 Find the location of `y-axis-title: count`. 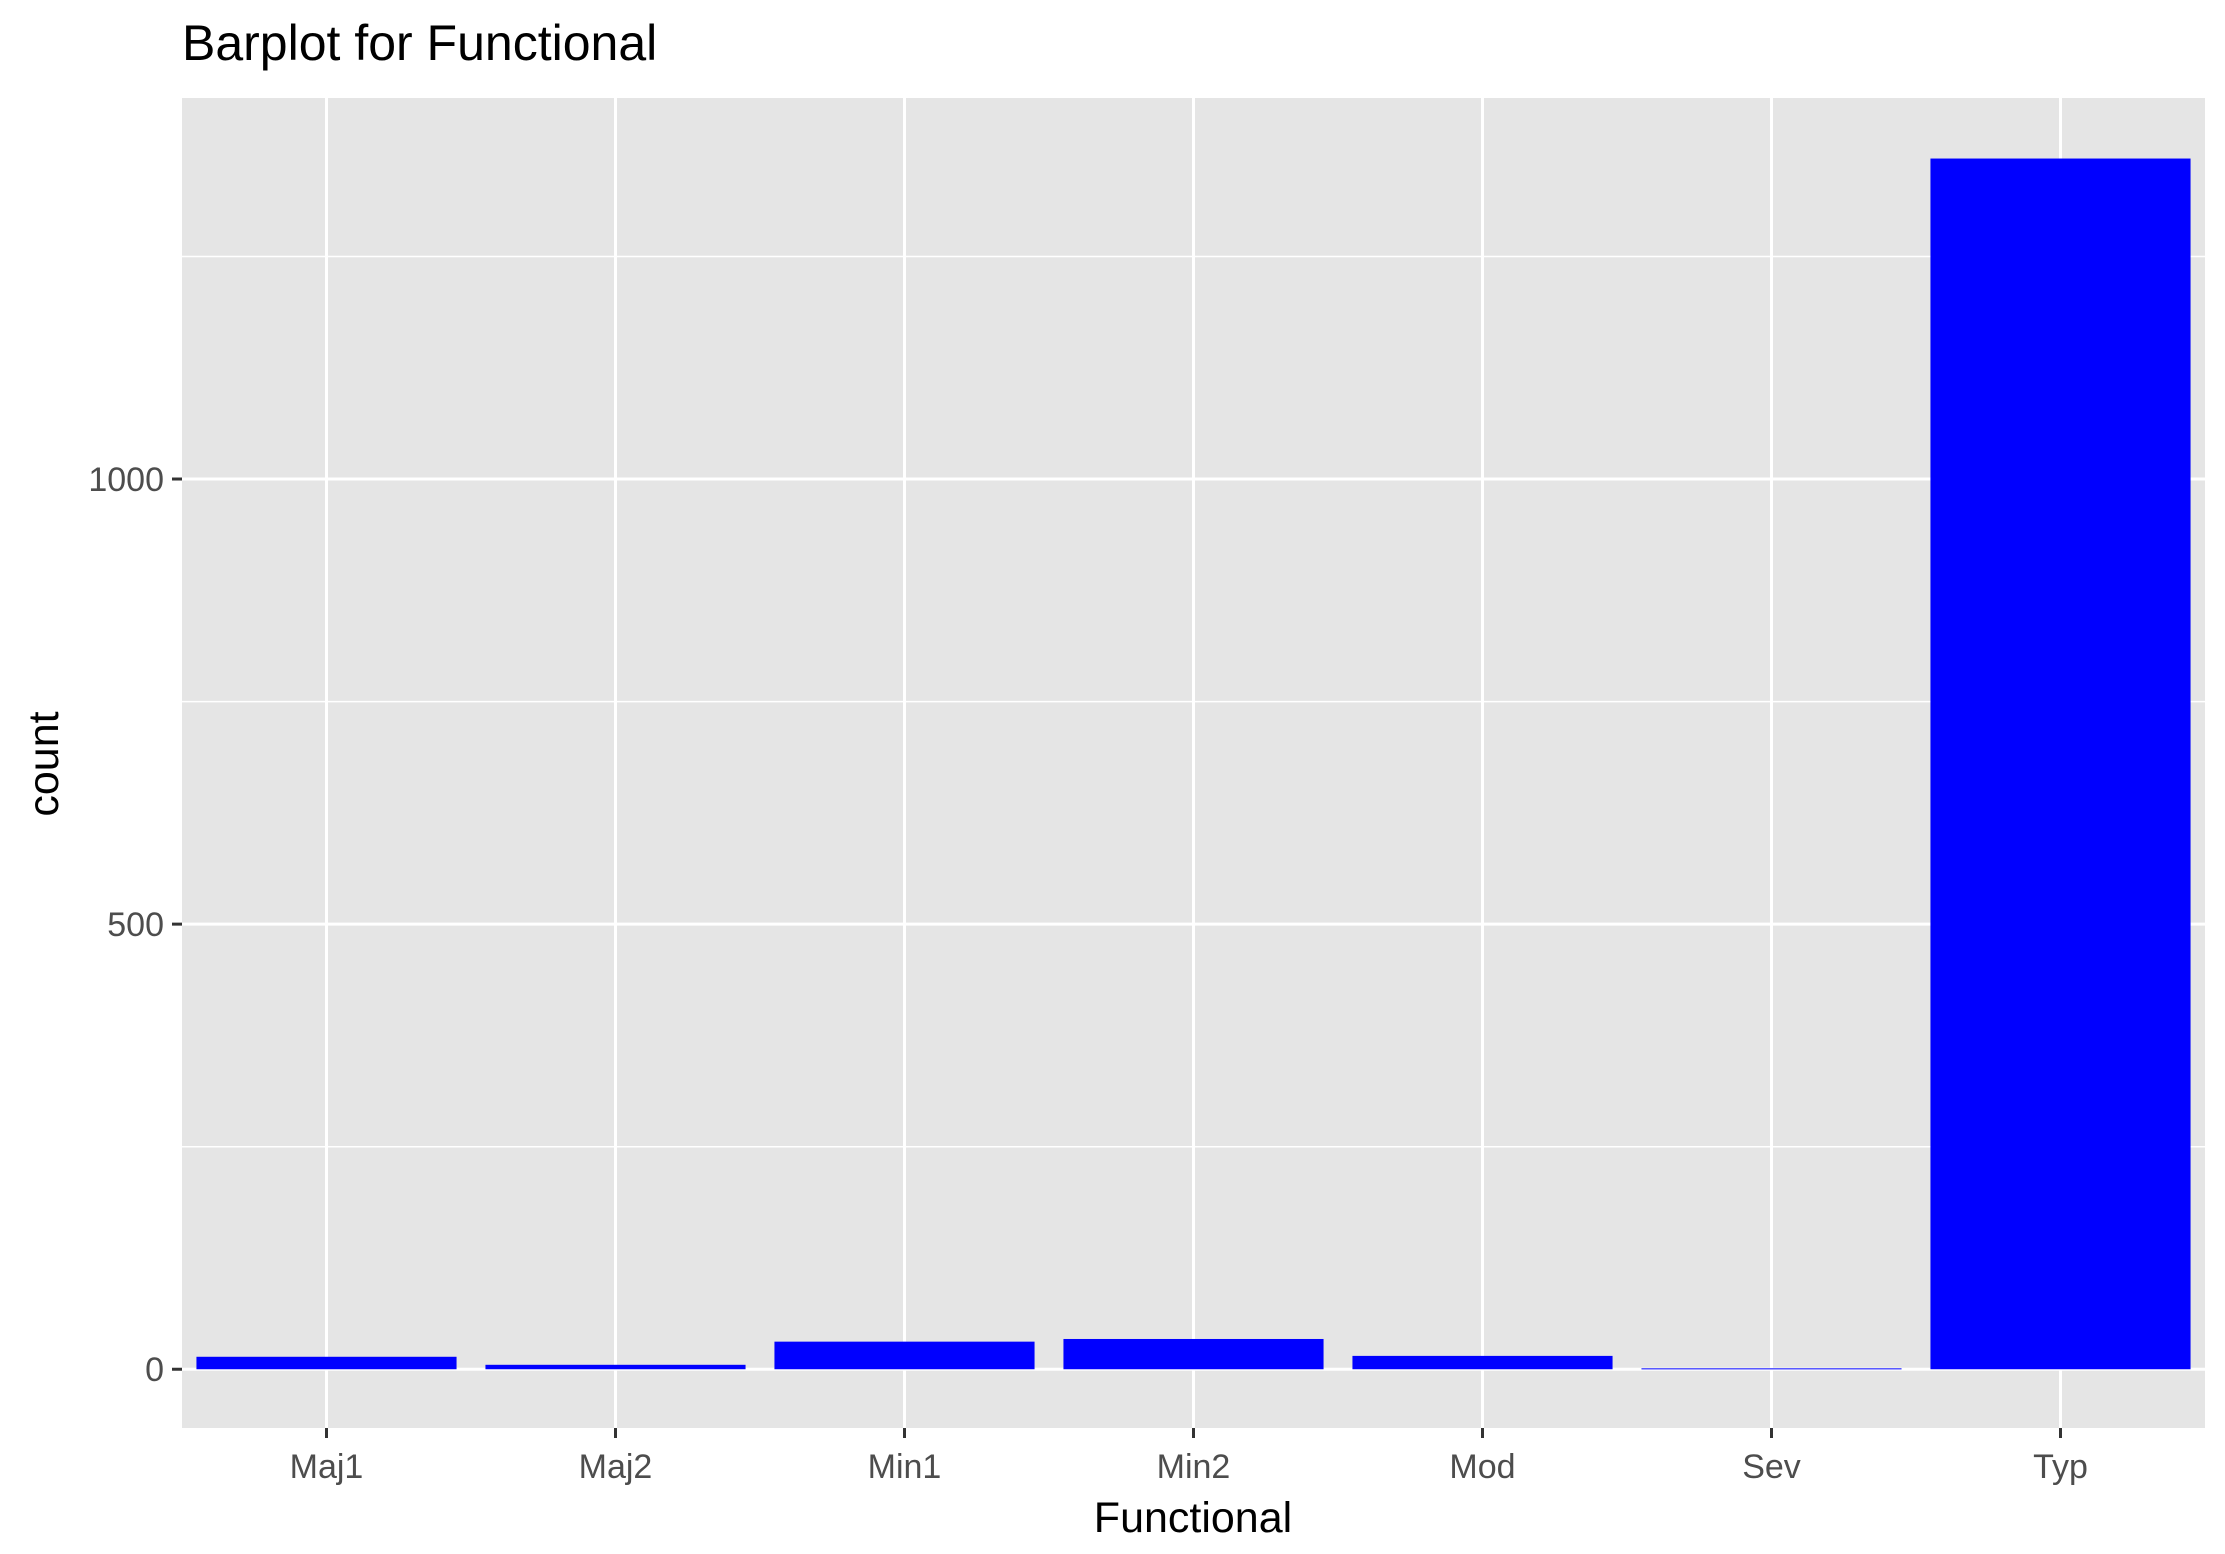

y-axis-title: count is located at coordinates (44, 763).